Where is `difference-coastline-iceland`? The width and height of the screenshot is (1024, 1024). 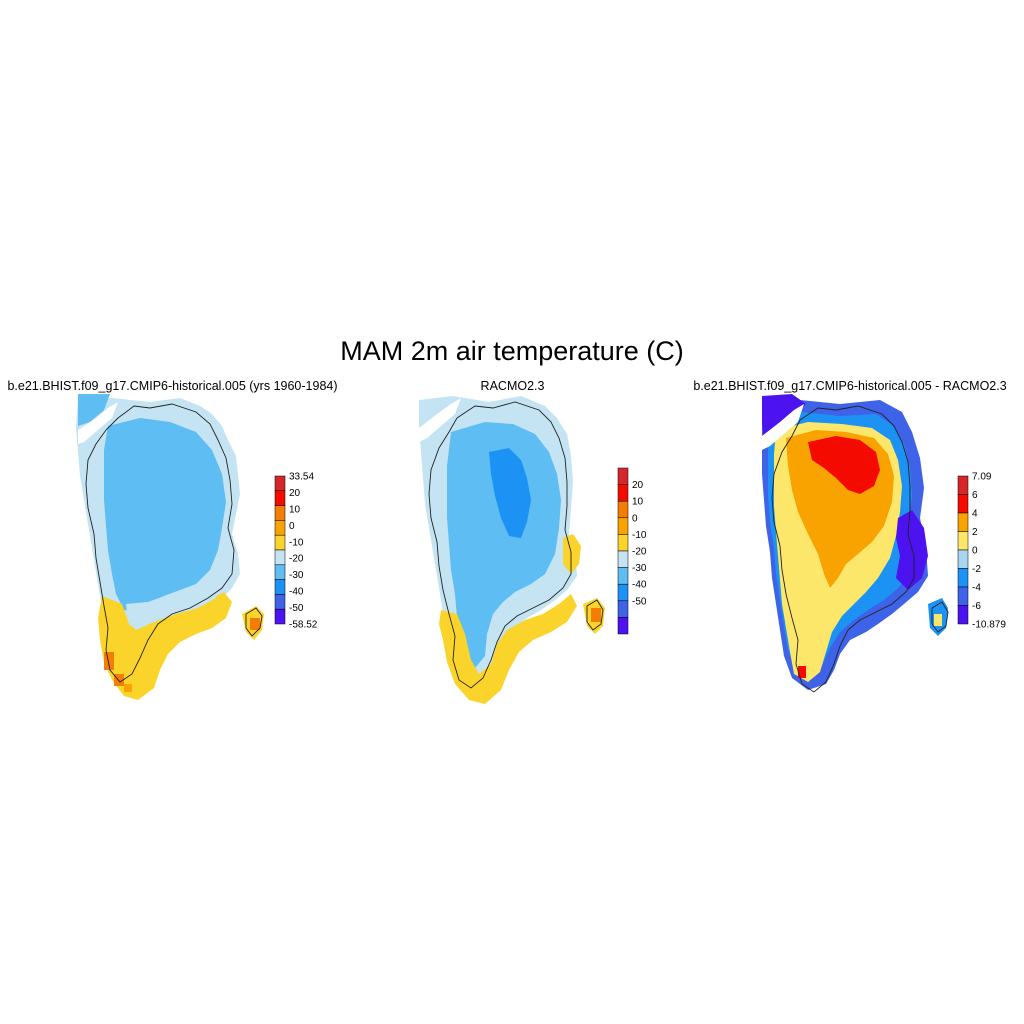 difference-coastline-iceland is located at coordinates (940, 617).